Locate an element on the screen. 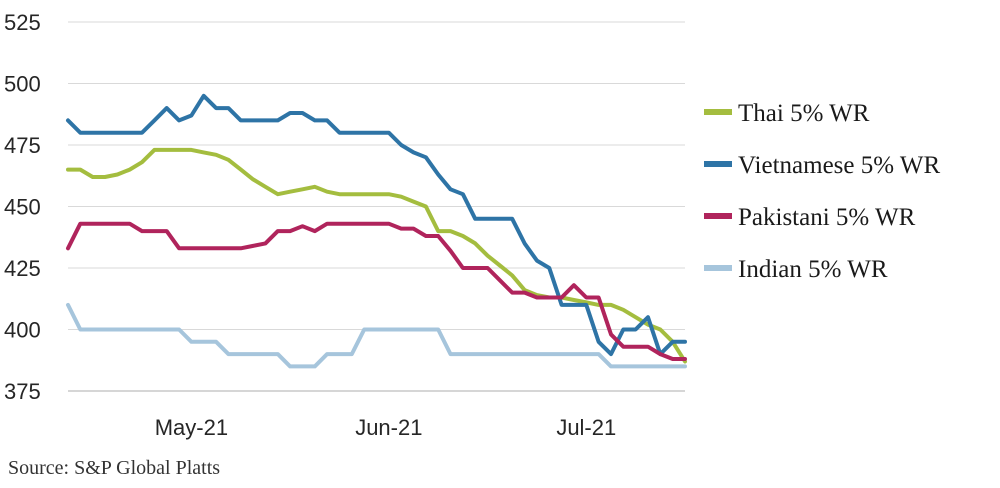  x-tick-label: May-21 is located at coordinates (191, 427).